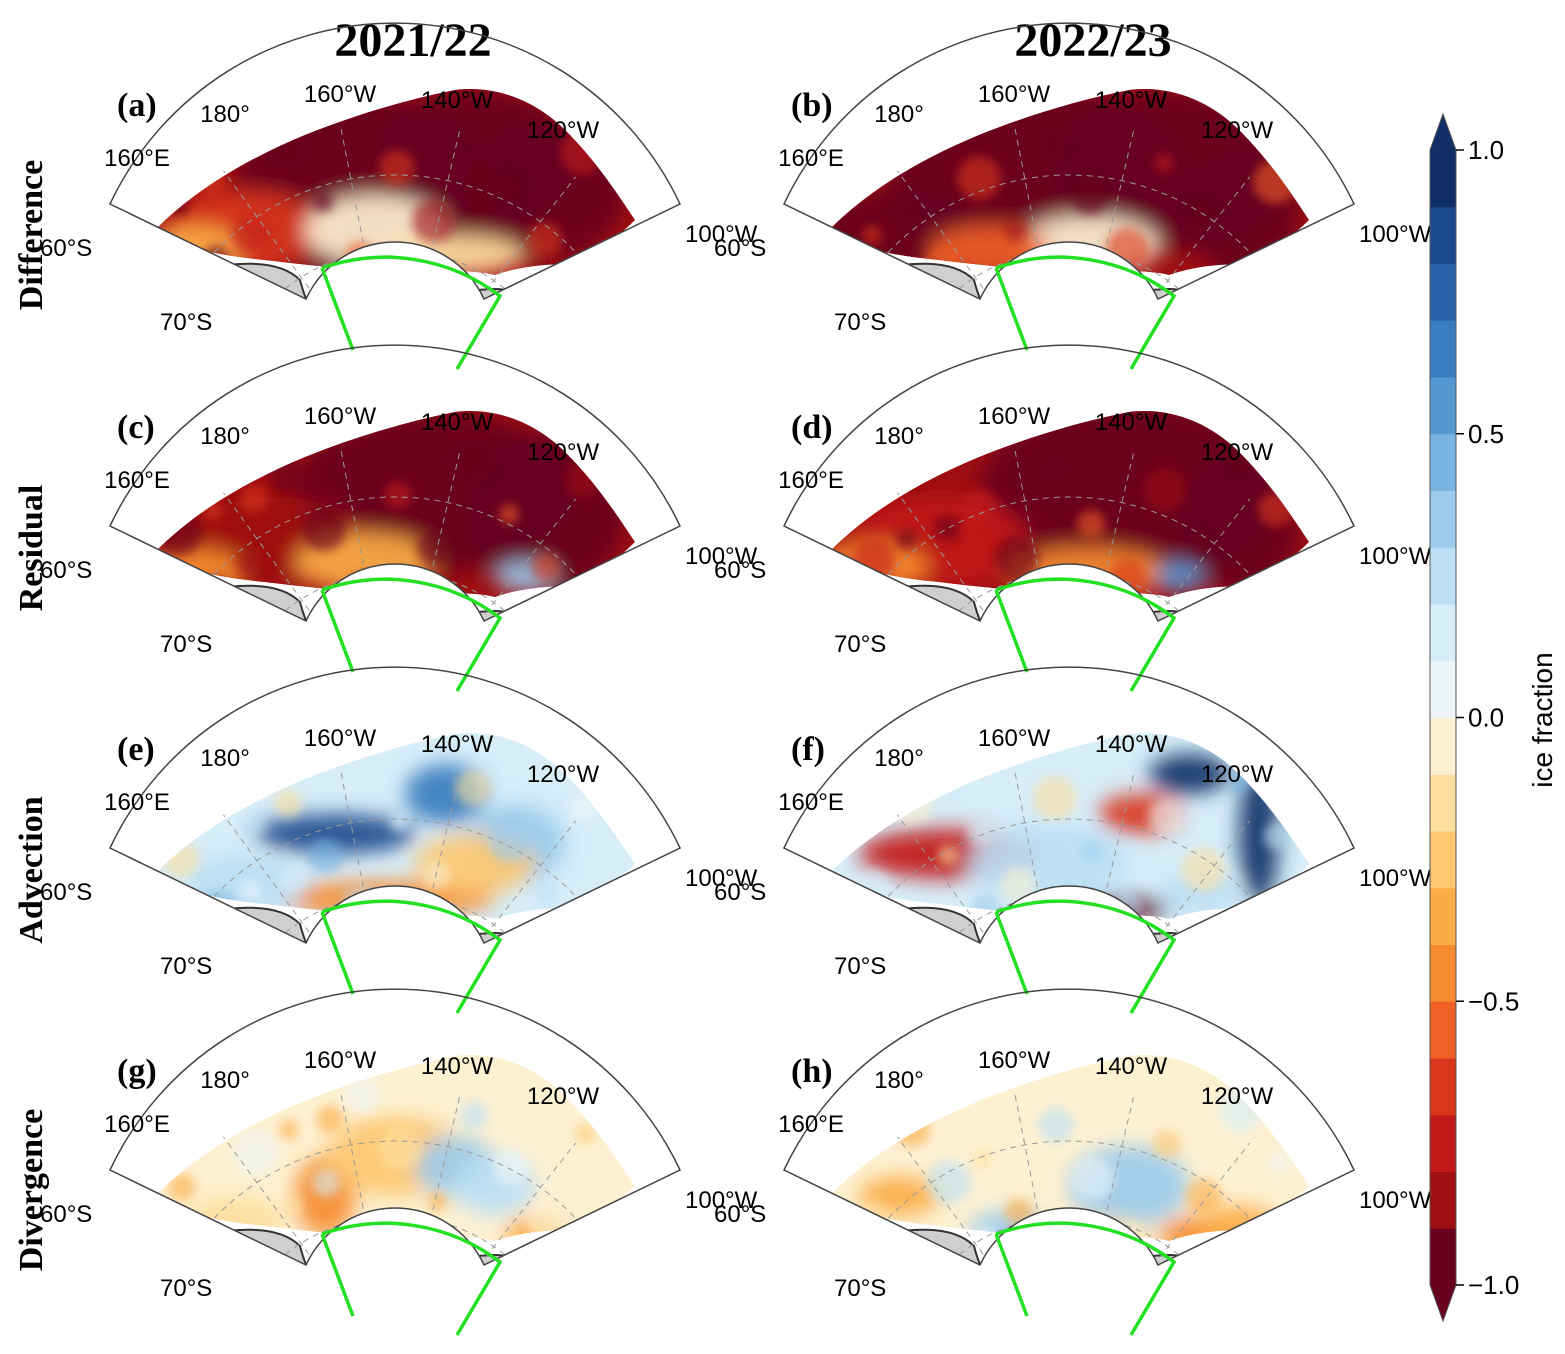  Describe the element at coordinates (31, 235) in the screenshot. I see `row-label-difference: Difference` at that location.